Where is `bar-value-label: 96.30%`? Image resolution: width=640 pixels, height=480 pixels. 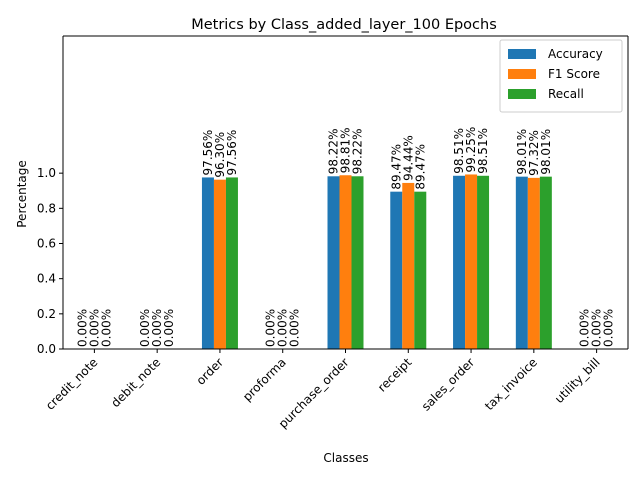
bar-value-label: 96.30% is located at coordinates (220, 155).